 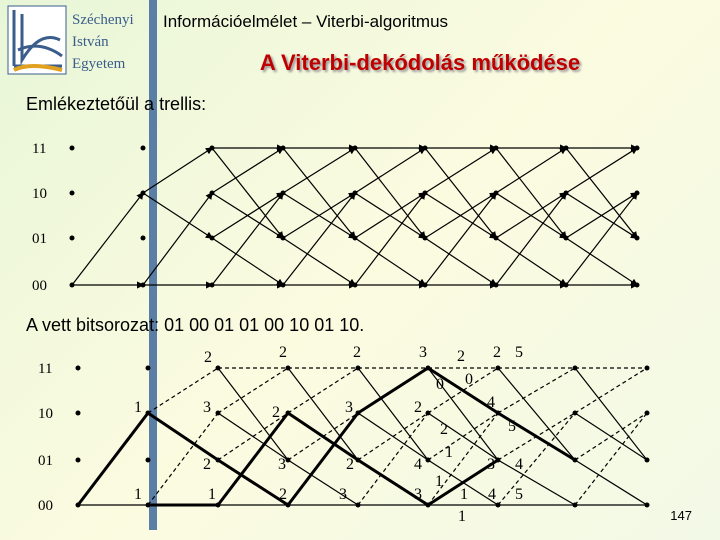 I want to click on state-label: 10, so click(x=45, y=414).